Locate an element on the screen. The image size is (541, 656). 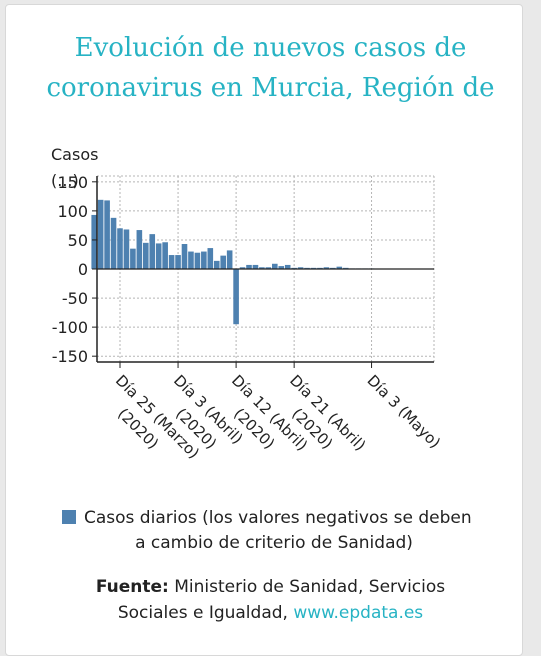
chart-title-line-1: Evolución de nuevos casos de is located at coordinates (270, 48).